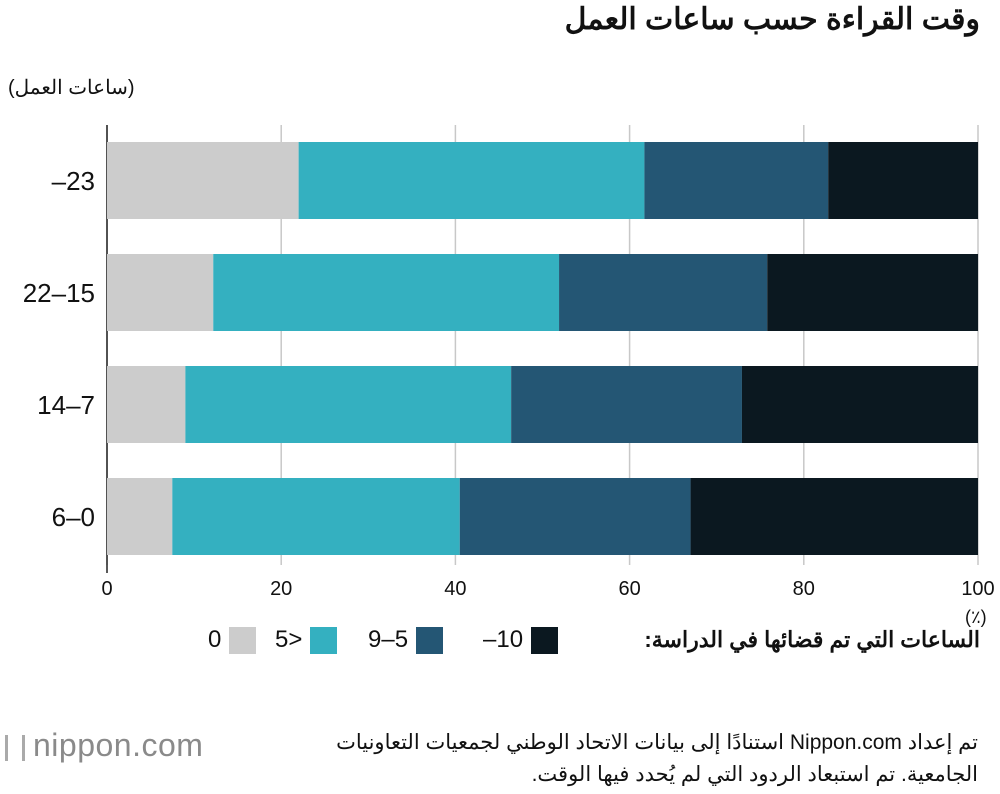 The width and height of the screenshot is (1000, 794). Describe the element at coordinates (976, 617) in the screenshot. I see `x-unit-label: (٪)` at that location.